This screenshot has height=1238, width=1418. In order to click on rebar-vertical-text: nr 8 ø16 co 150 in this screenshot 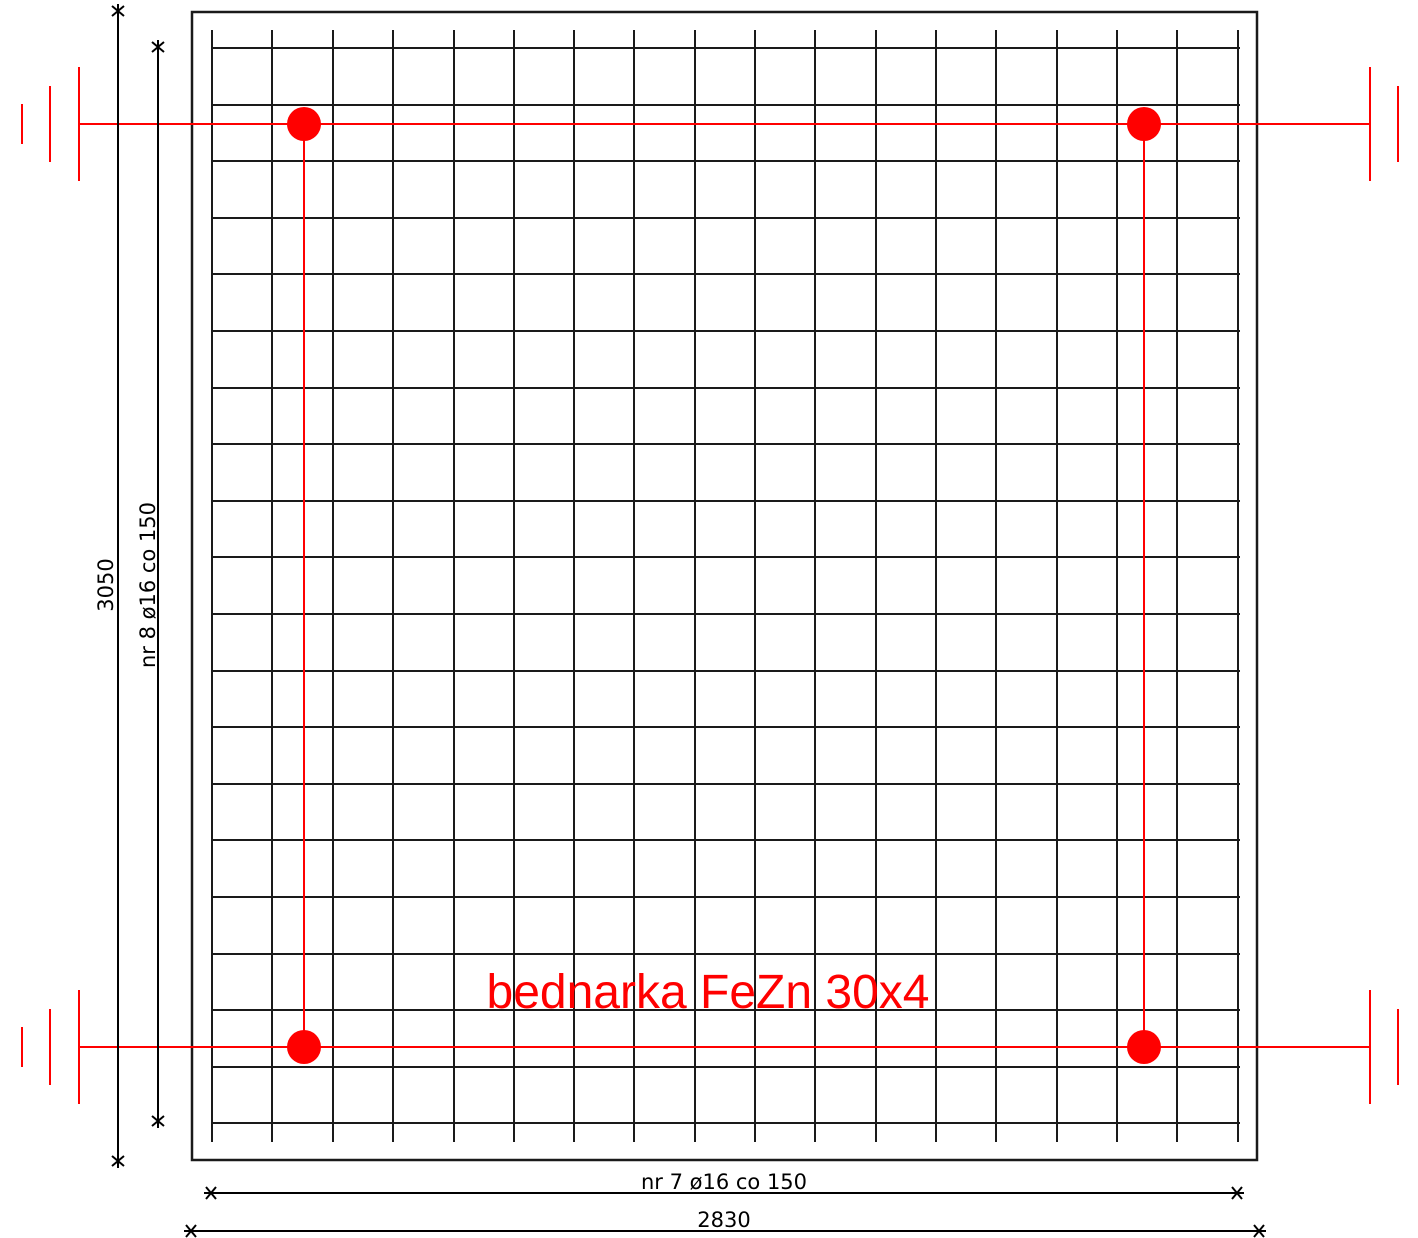, I will do `click(148, 585)`.